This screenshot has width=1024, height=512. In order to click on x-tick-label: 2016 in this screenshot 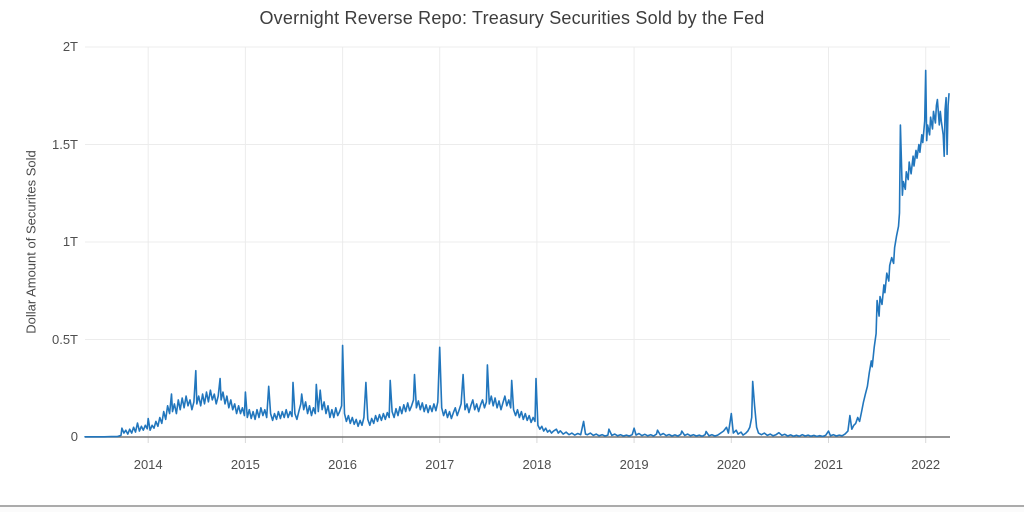, I will do `click(343, 464)`.